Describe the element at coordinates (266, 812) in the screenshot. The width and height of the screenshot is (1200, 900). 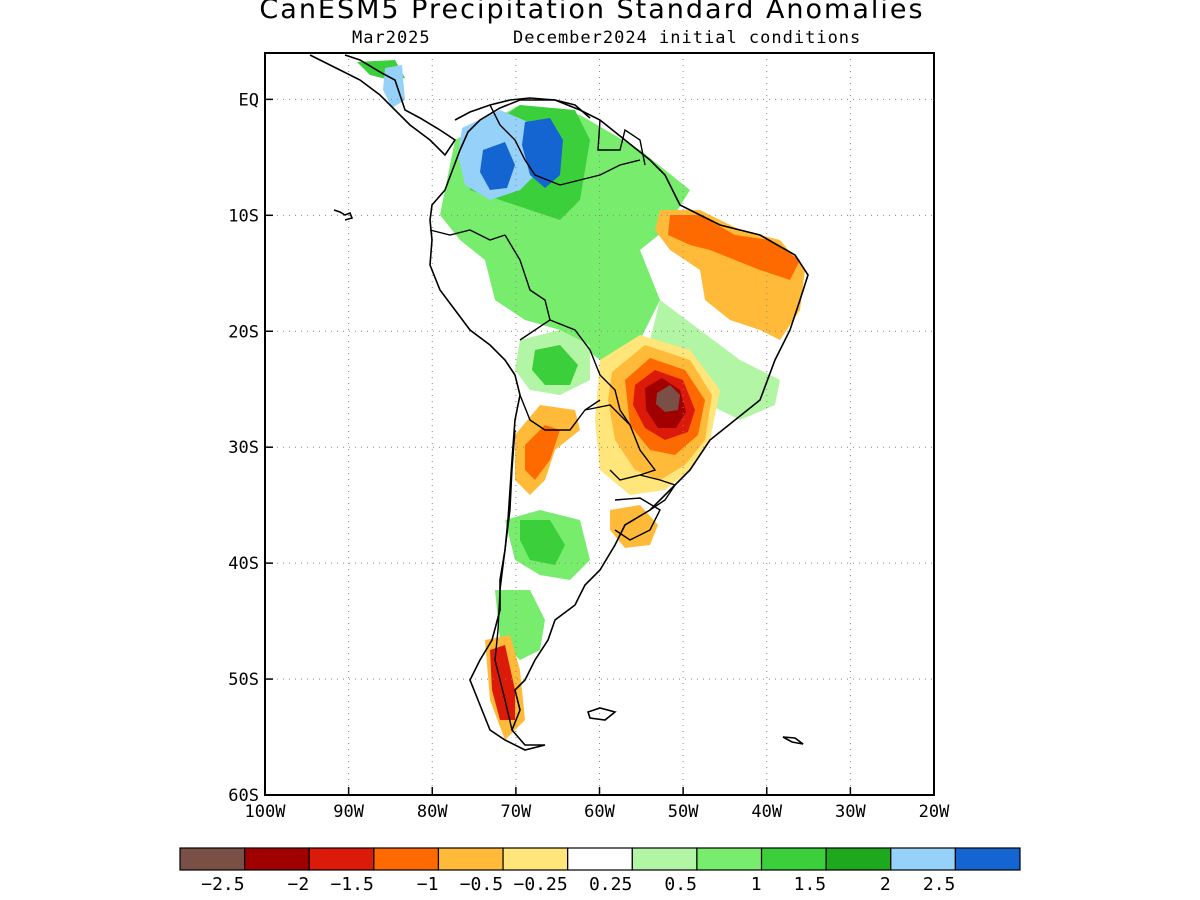
I see `x-tick-label: 100W` at that location.